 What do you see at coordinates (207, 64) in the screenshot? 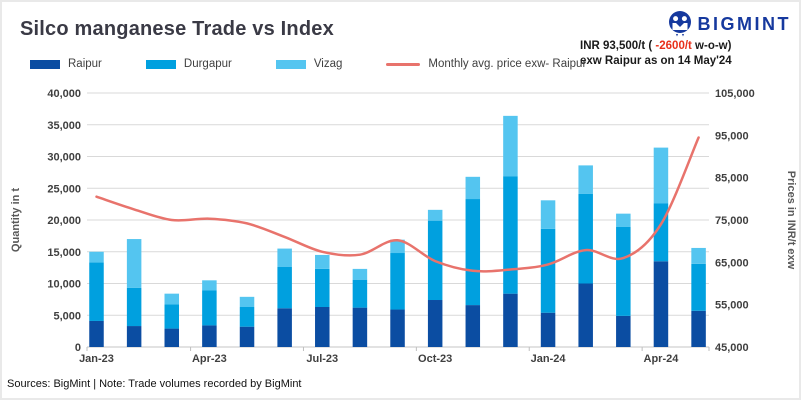
I see `legend-label: Durgapur` at bounding box center [207, 64].